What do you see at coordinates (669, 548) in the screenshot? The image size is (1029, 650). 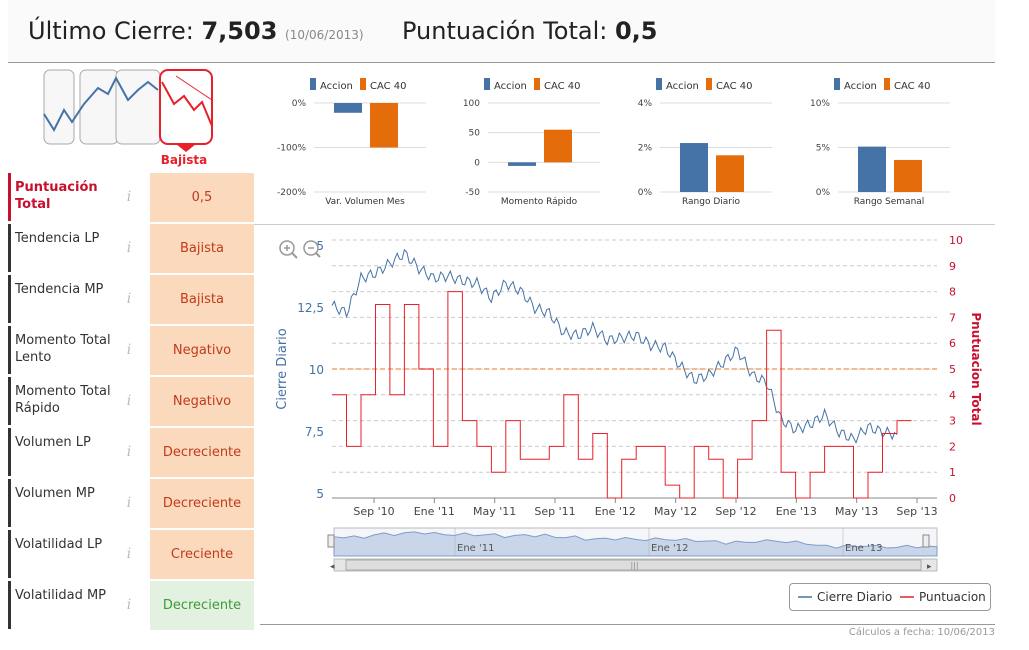 I see `navigator-label: Ene '12` at bounding box center [669, 548].